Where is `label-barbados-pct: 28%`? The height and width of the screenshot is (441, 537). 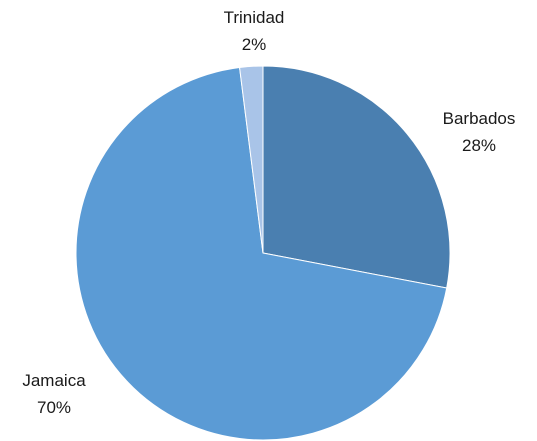
label-barbados-pct: 28% is located at coordinates (479, 145).